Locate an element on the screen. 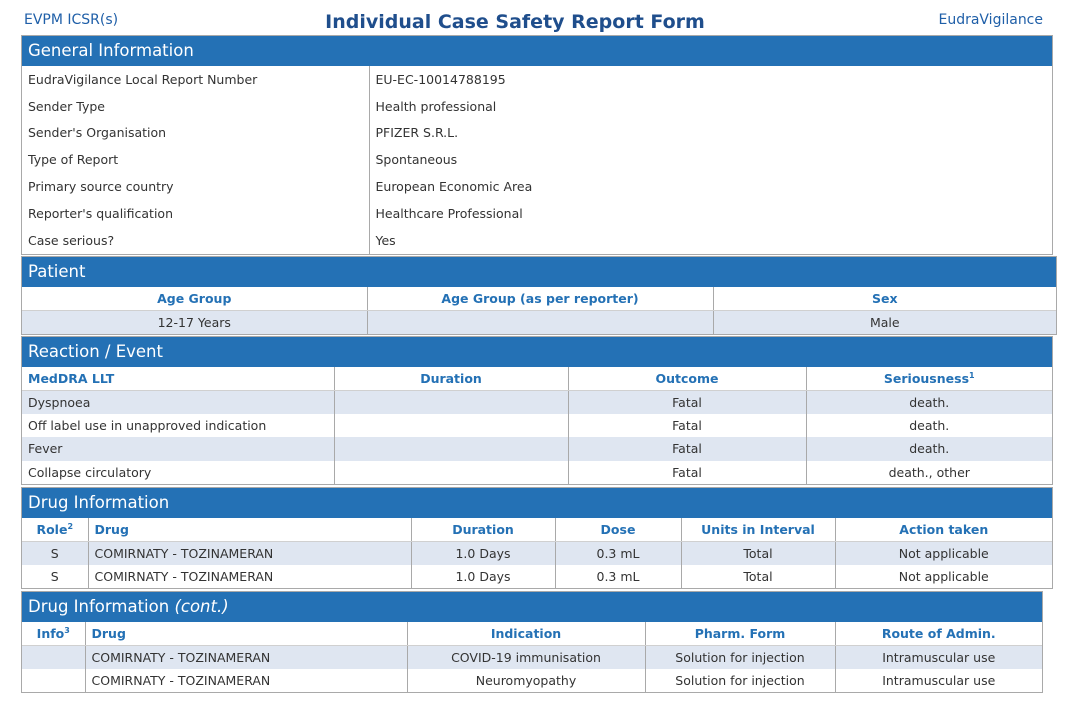 This screenshot has height=705, width=1076. table-cell: COMIRNATY - TOZINAMERAN is located at coordinates (250, 576).